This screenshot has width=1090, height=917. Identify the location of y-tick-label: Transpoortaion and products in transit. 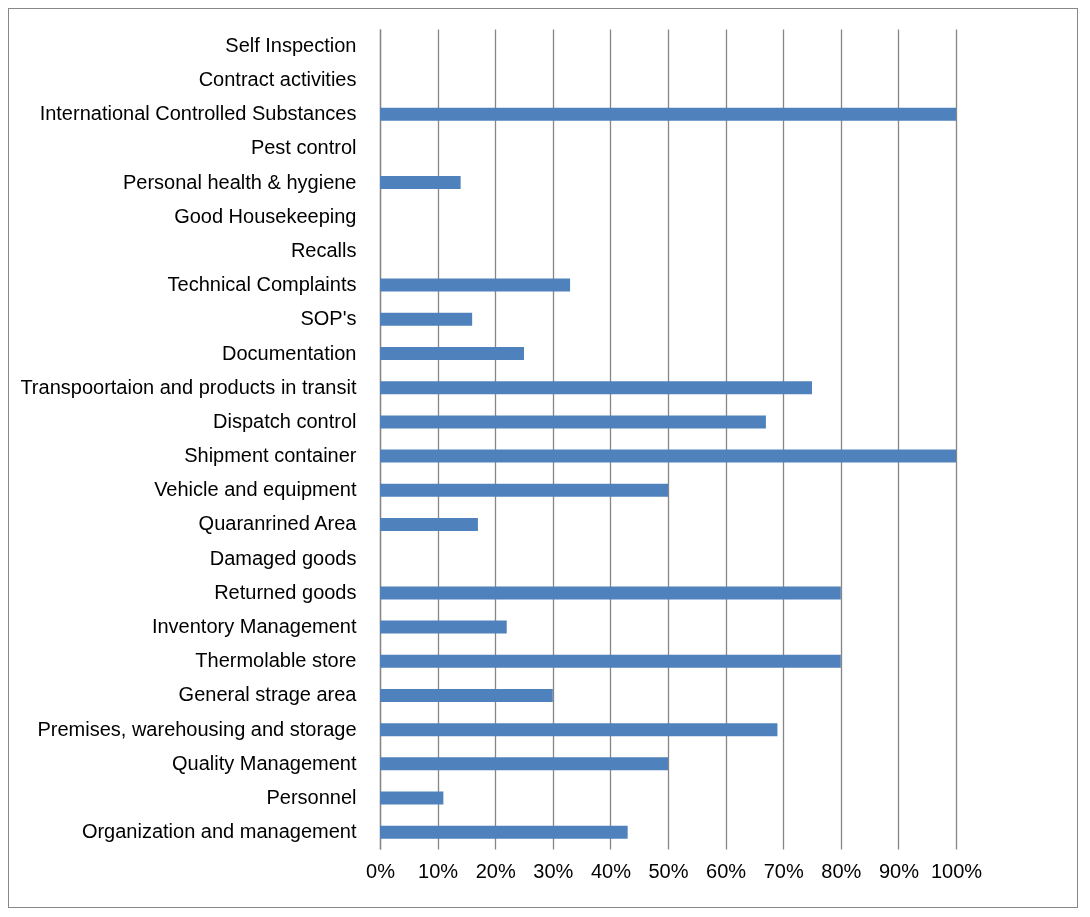
(188, 386).